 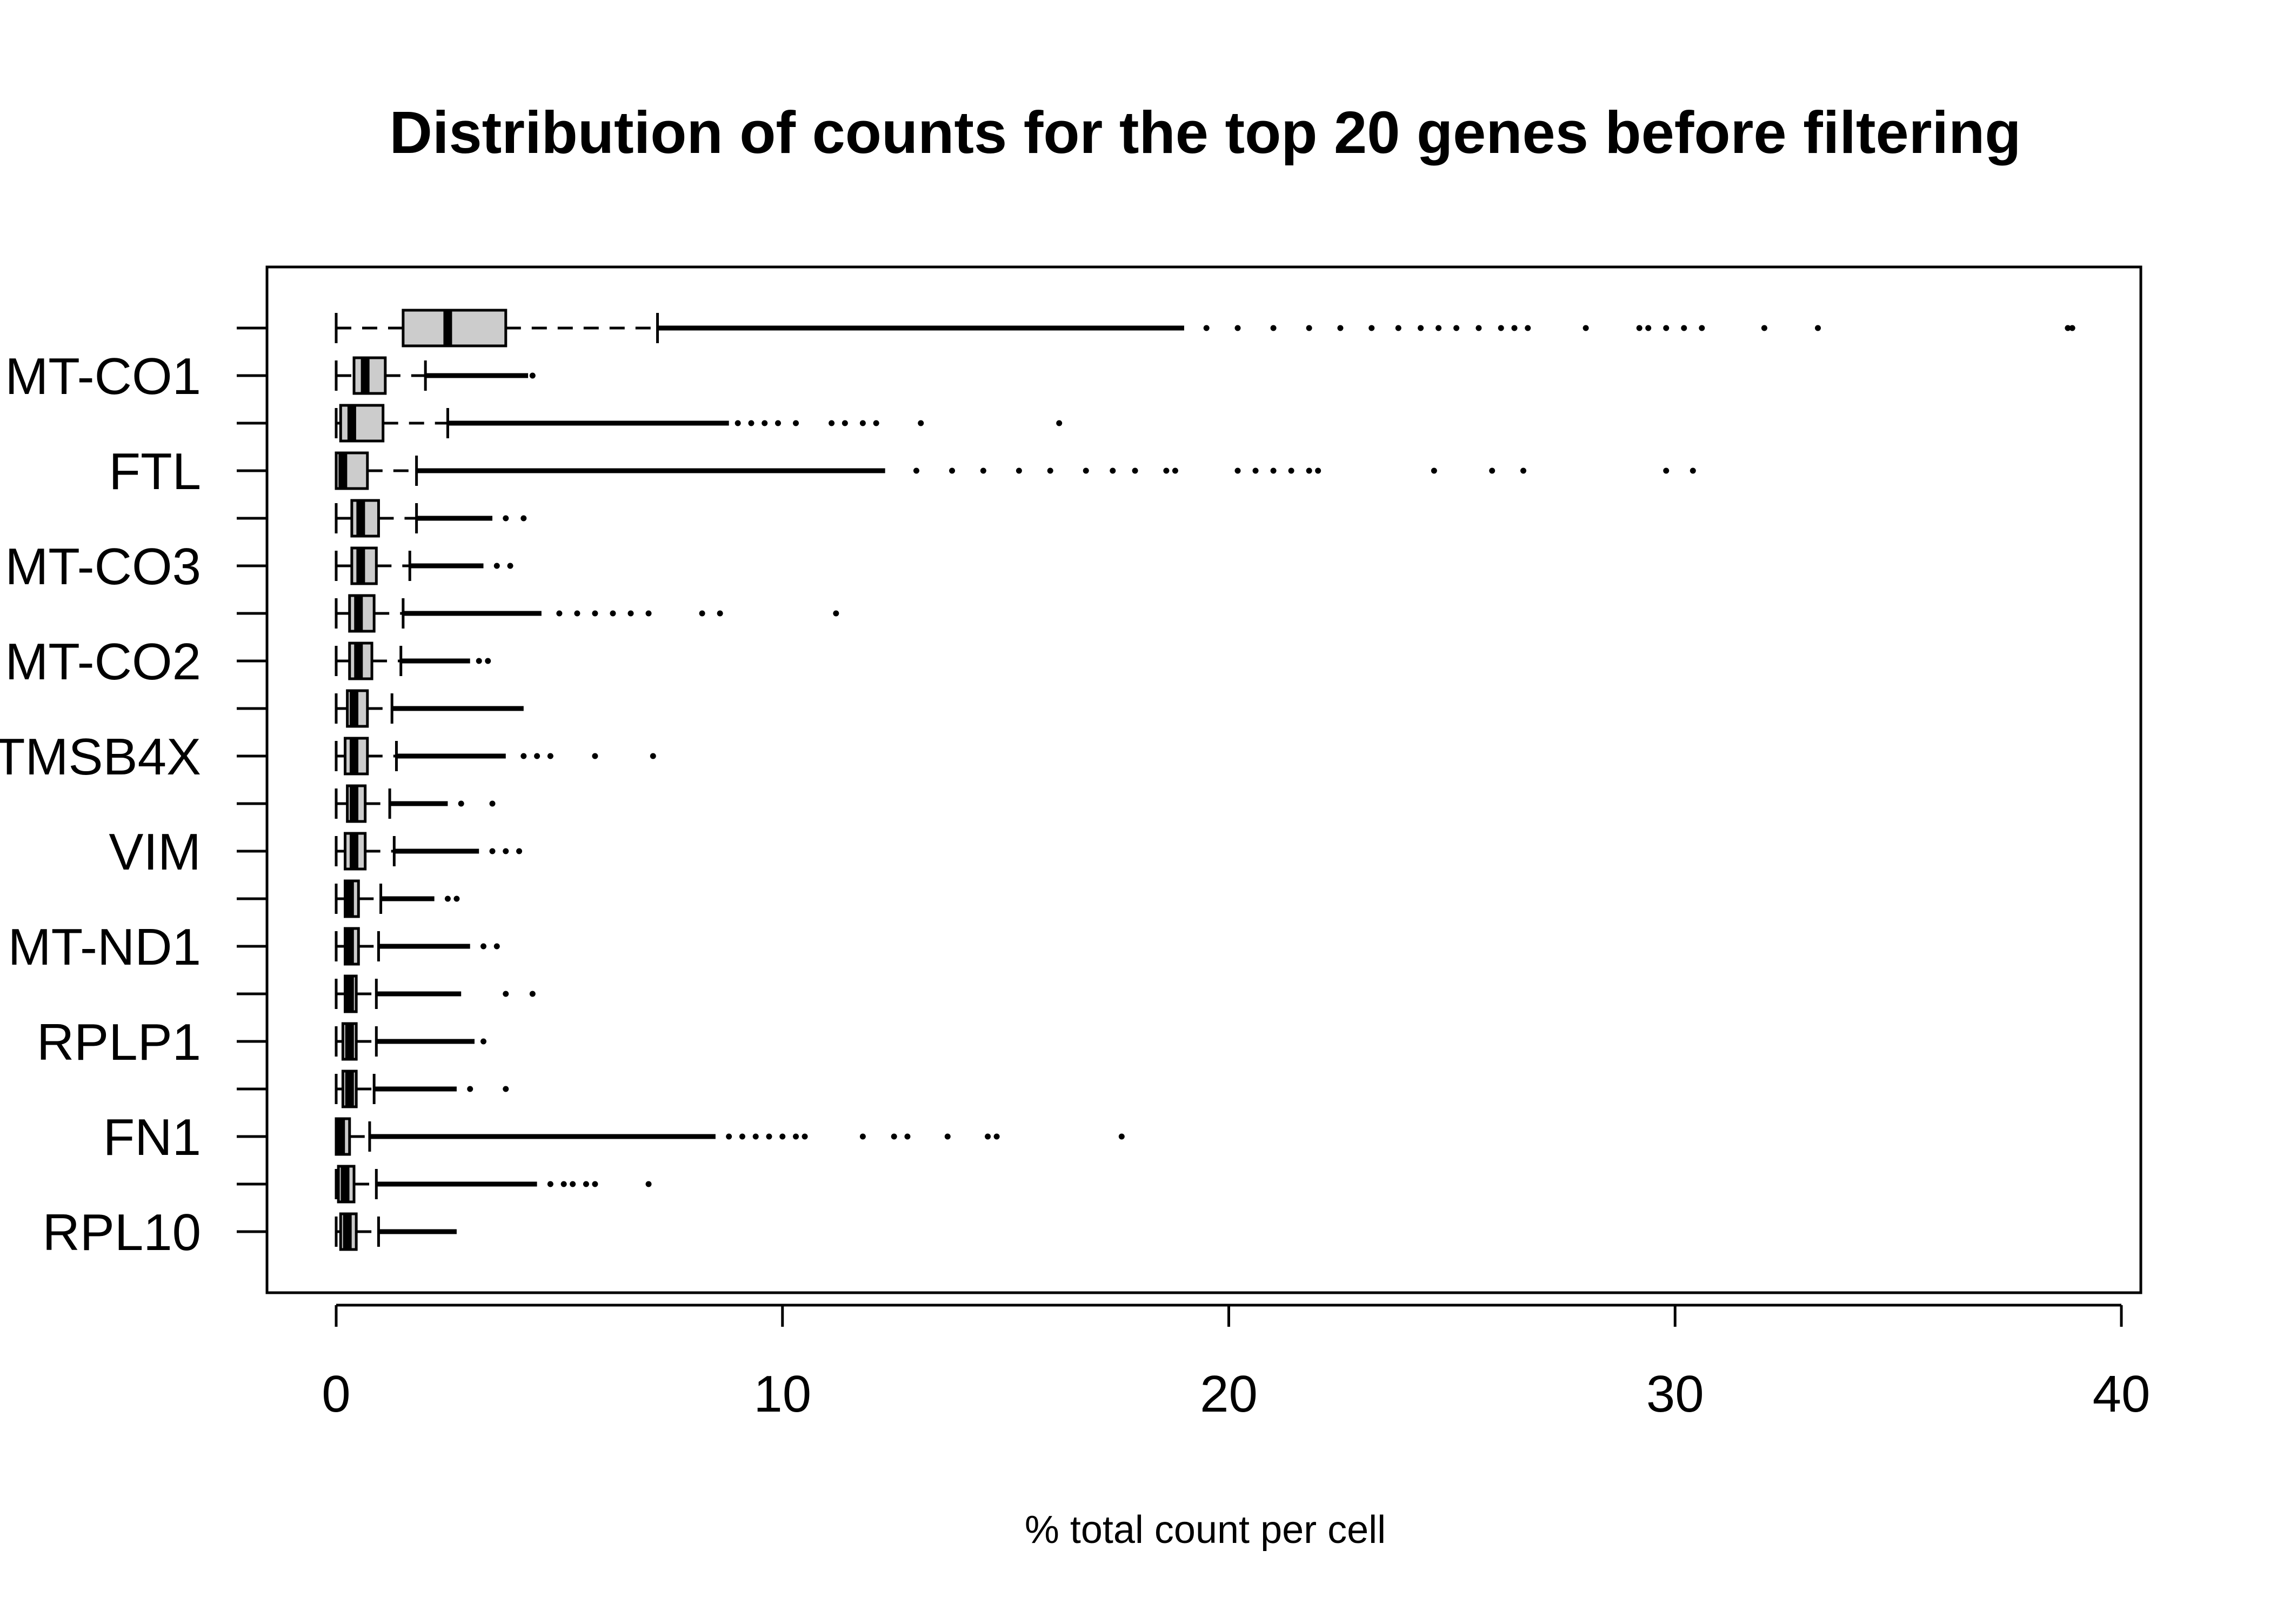 I want to click on y-tick-label: MT-CO3, so click(x=103, y=567).